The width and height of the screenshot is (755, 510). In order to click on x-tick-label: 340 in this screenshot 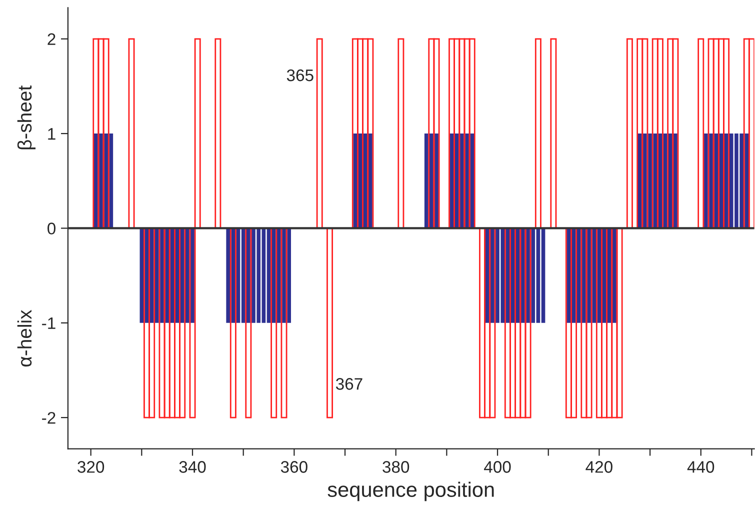, I will do `click(192, 467)`.